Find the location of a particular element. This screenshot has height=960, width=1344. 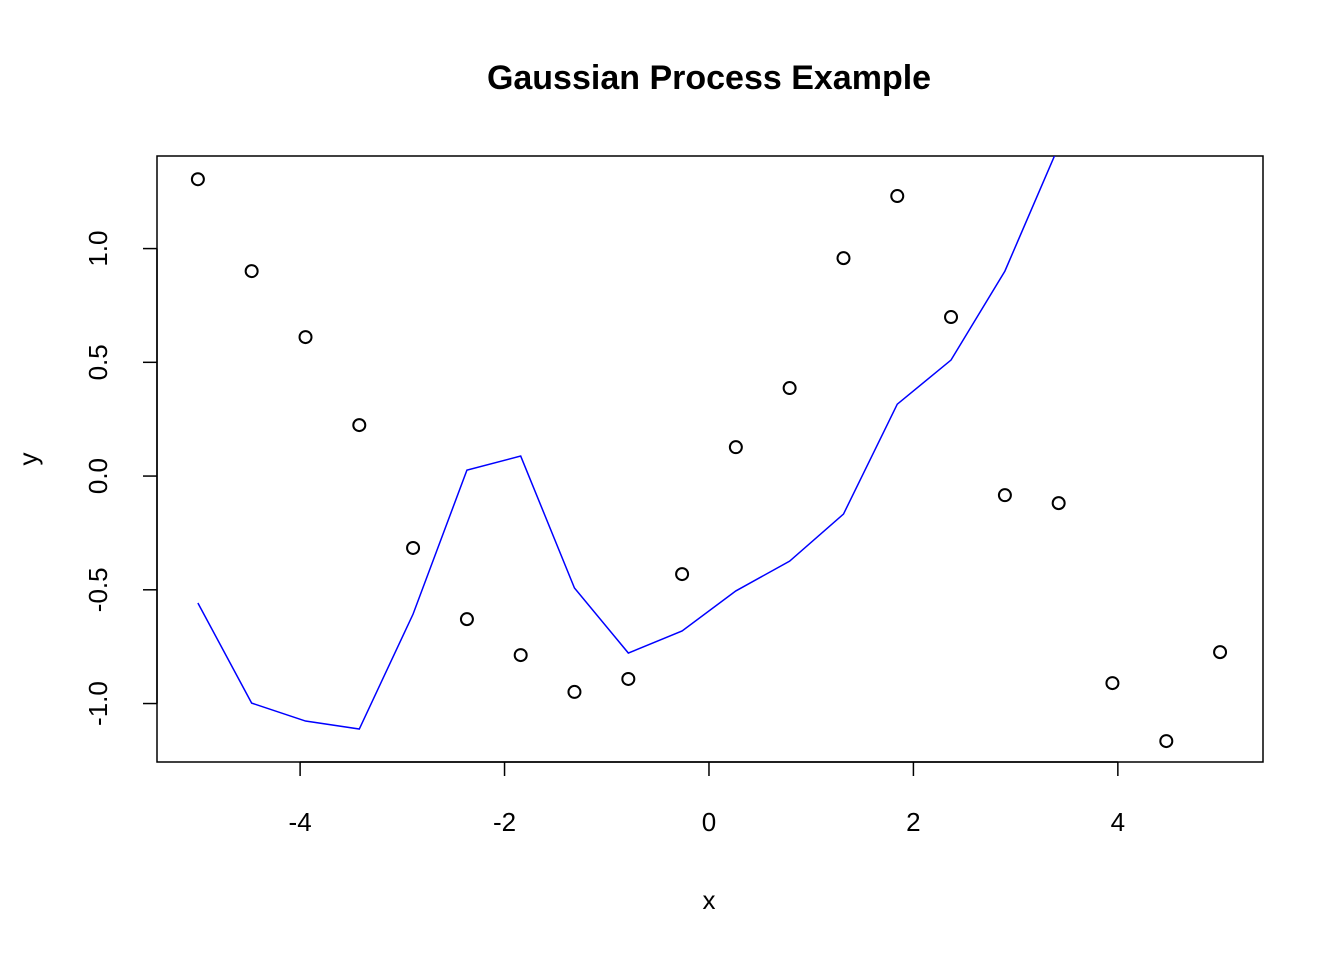

y-axis-label: y is located at coordinates (28, 459).